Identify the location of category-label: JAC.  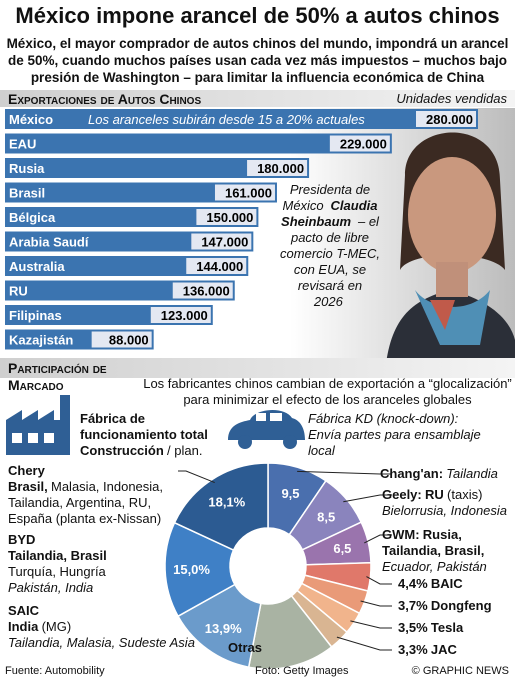
(443, 649).